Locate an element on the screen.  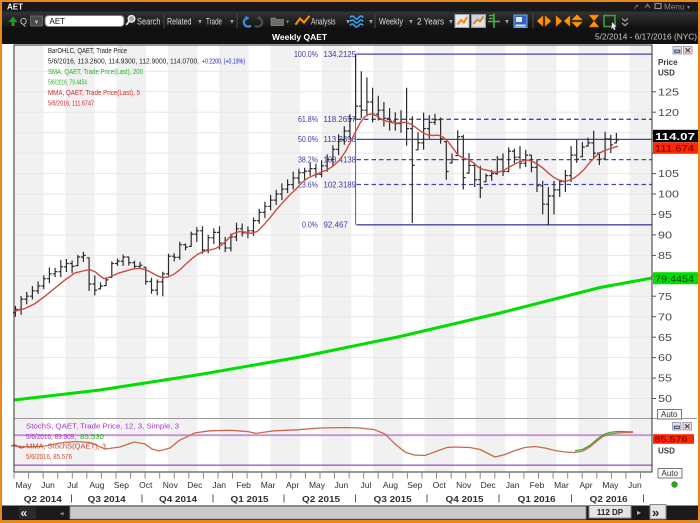
svg-text: 85.576 is located at coordinates (671, 439).